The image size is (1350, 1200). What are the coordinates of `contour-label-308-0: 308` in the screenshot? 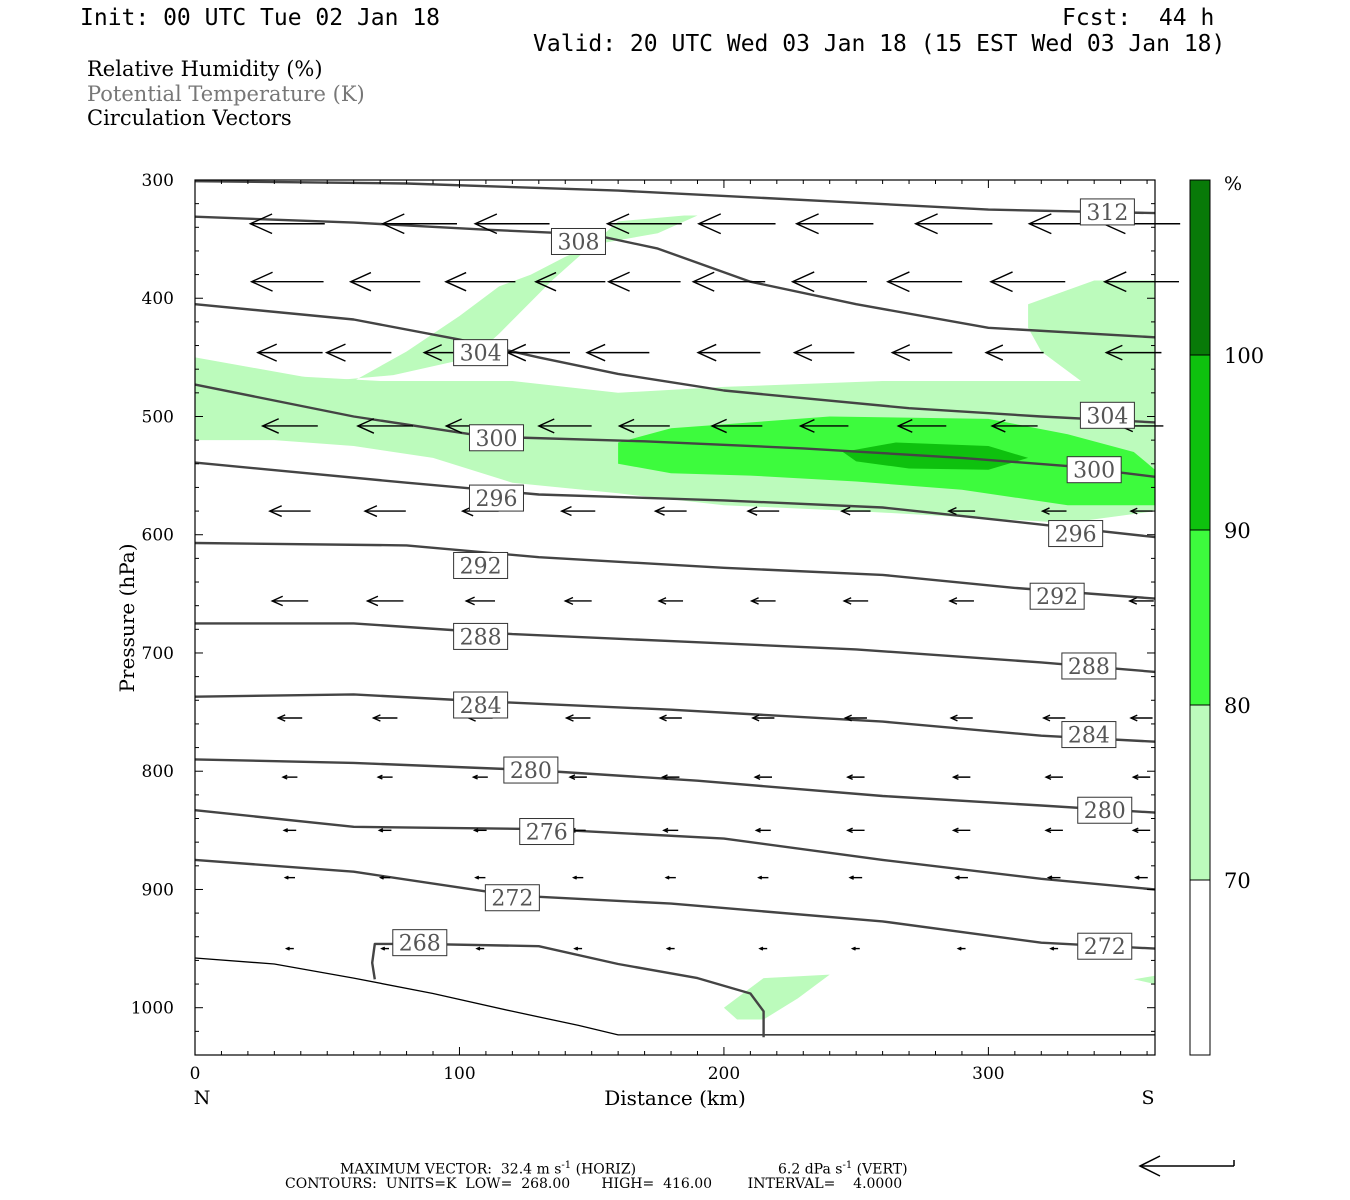 It's located at (578, 242).